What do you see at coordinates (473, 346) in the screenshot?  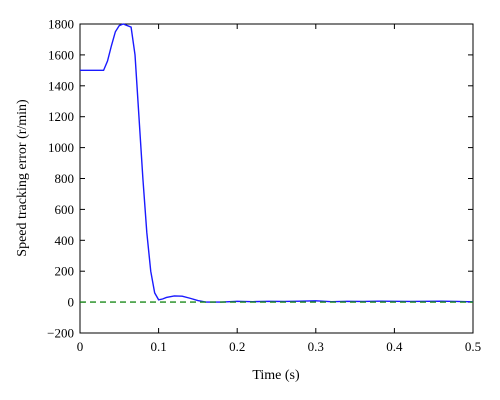 I see `x-tick-label: 0.5` at bounding box center [473, 346].